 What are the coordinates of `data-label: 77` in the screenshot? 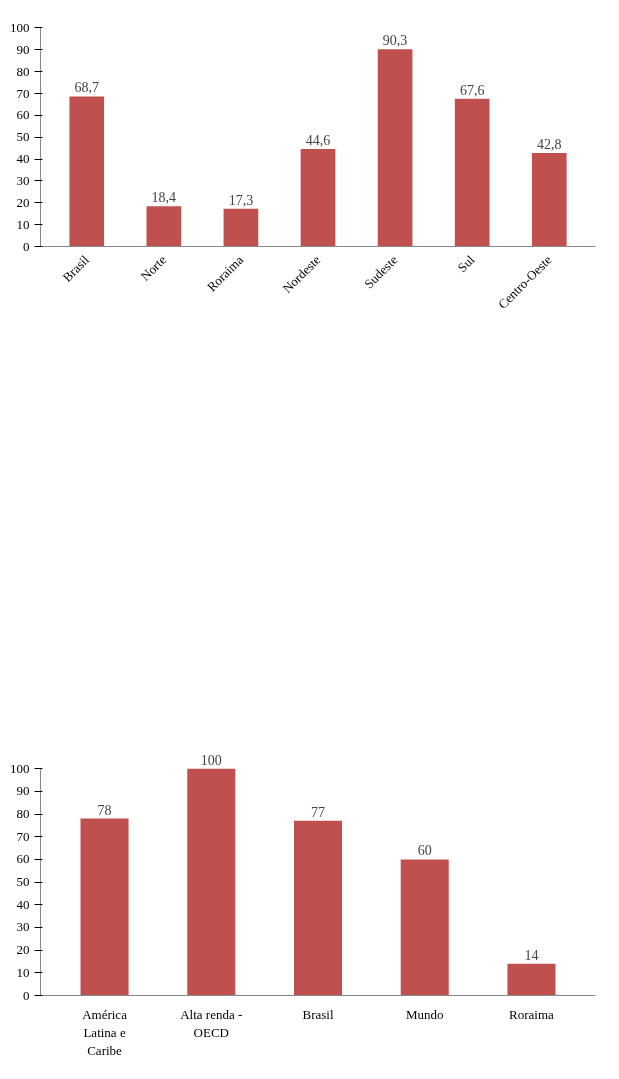 It's located at (318, 812).